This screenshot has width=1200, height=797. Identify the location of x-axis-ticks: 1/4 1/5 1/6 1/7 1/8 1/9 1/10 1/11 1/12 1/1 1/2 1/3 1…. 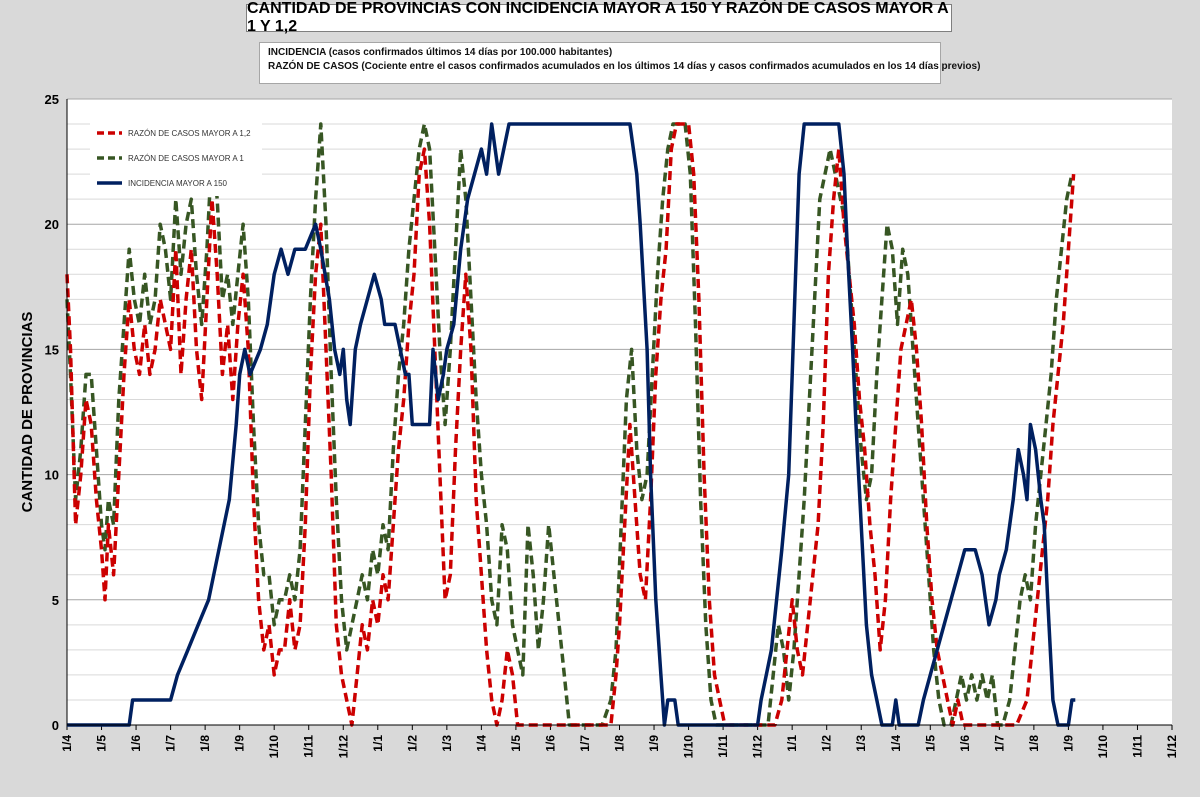
(619, 741).